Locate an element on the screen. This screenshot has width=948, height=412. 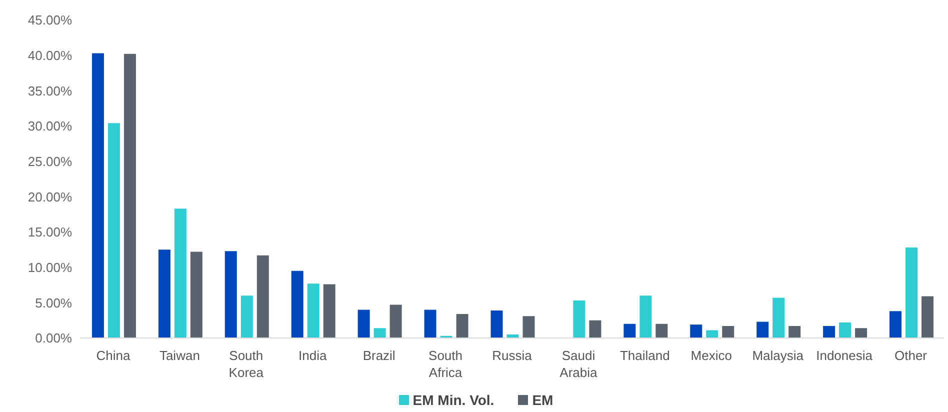
x-tick-label: Thailand is located at coordinates (645, 355).